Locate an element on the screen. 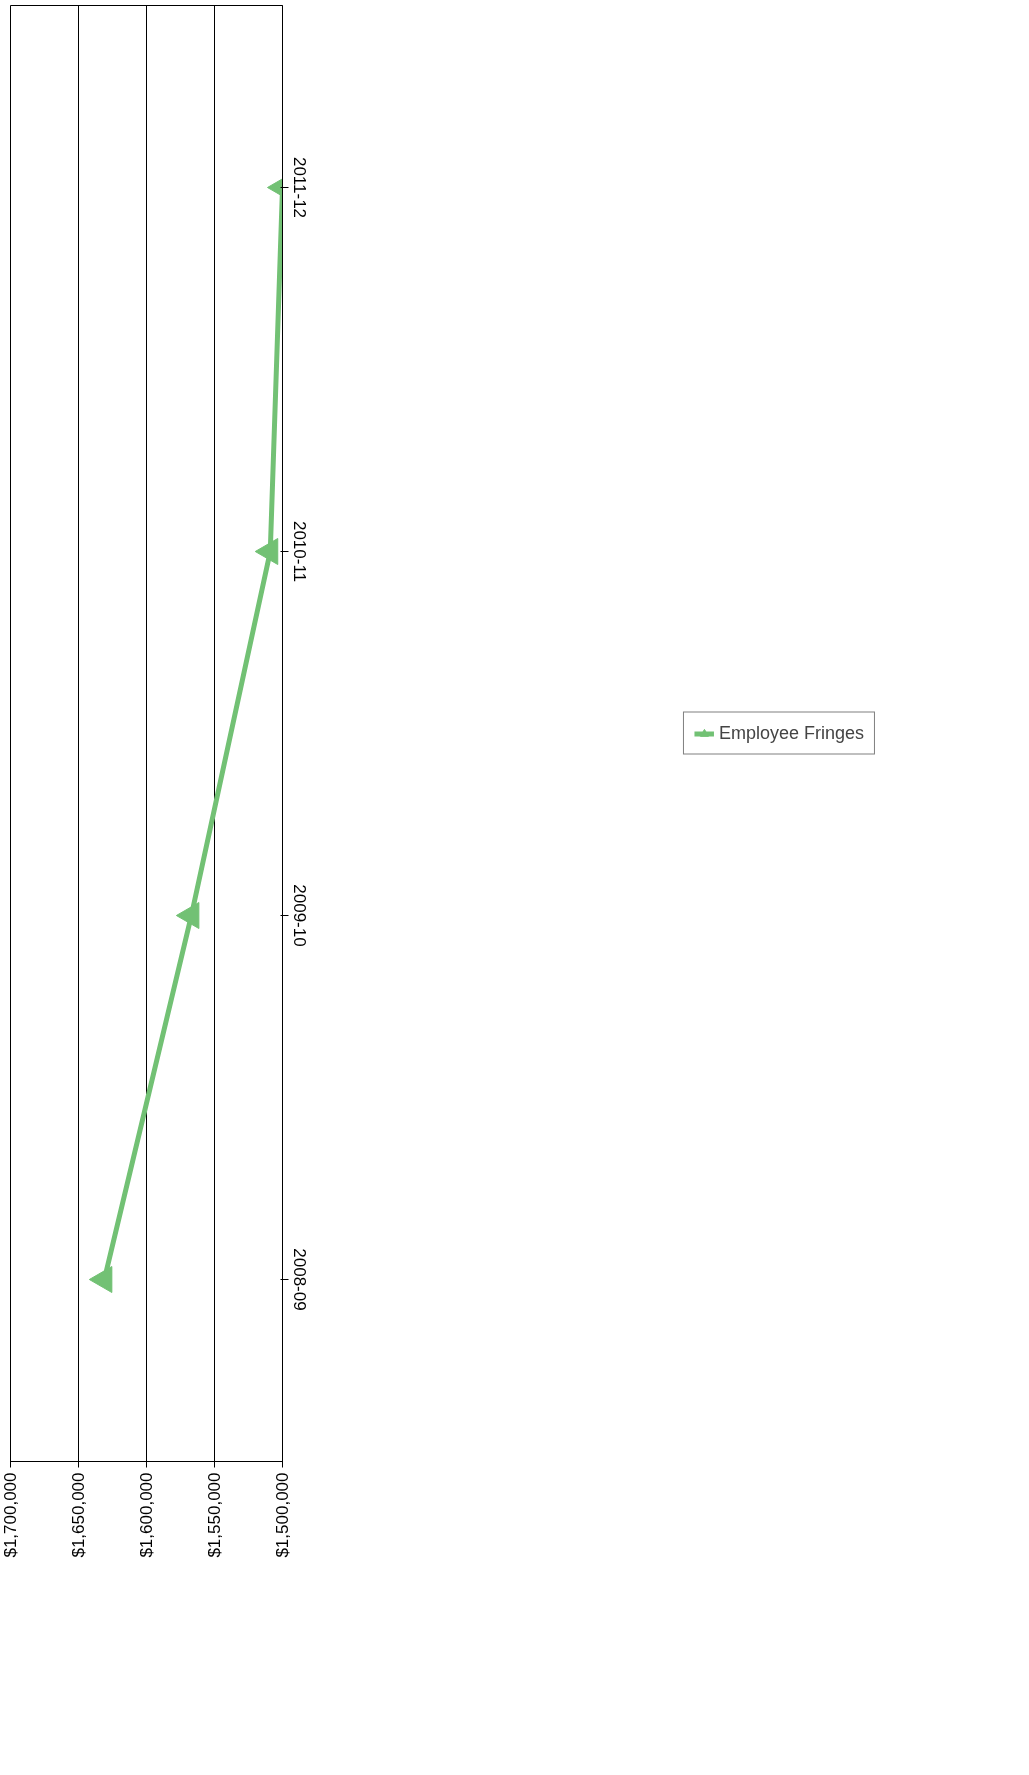 This screenshot has height=1775, width=1029. x-tick-label: $1,650,000 is located at coordinates (78, 1515).